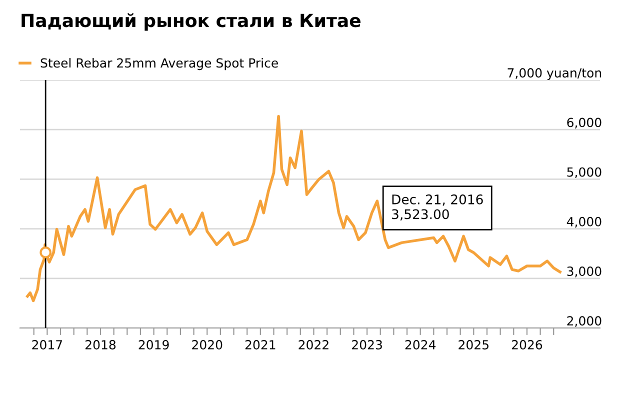 This screenshot has width=627, height=396. What do you see at coordinates (313, 345) in the screenshot?
I see `x-tick-label: 2022` at bounding box center [313, 345].